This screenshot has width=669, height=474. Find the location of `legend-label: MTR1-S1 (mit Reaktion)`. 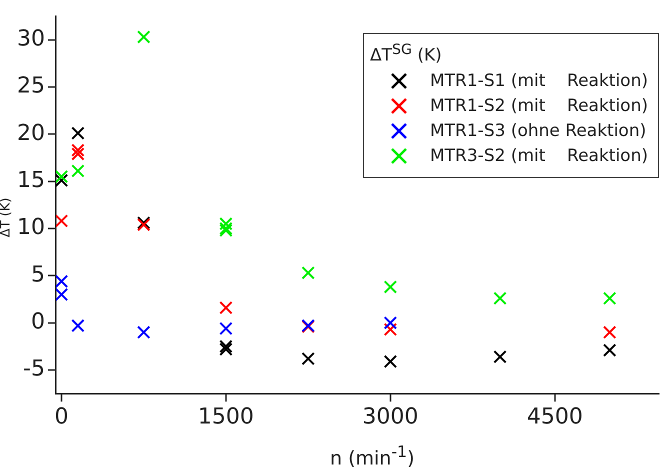

legend-label: MTR1-S1 (mit Reaktion) is located at coordinates (539, 81).